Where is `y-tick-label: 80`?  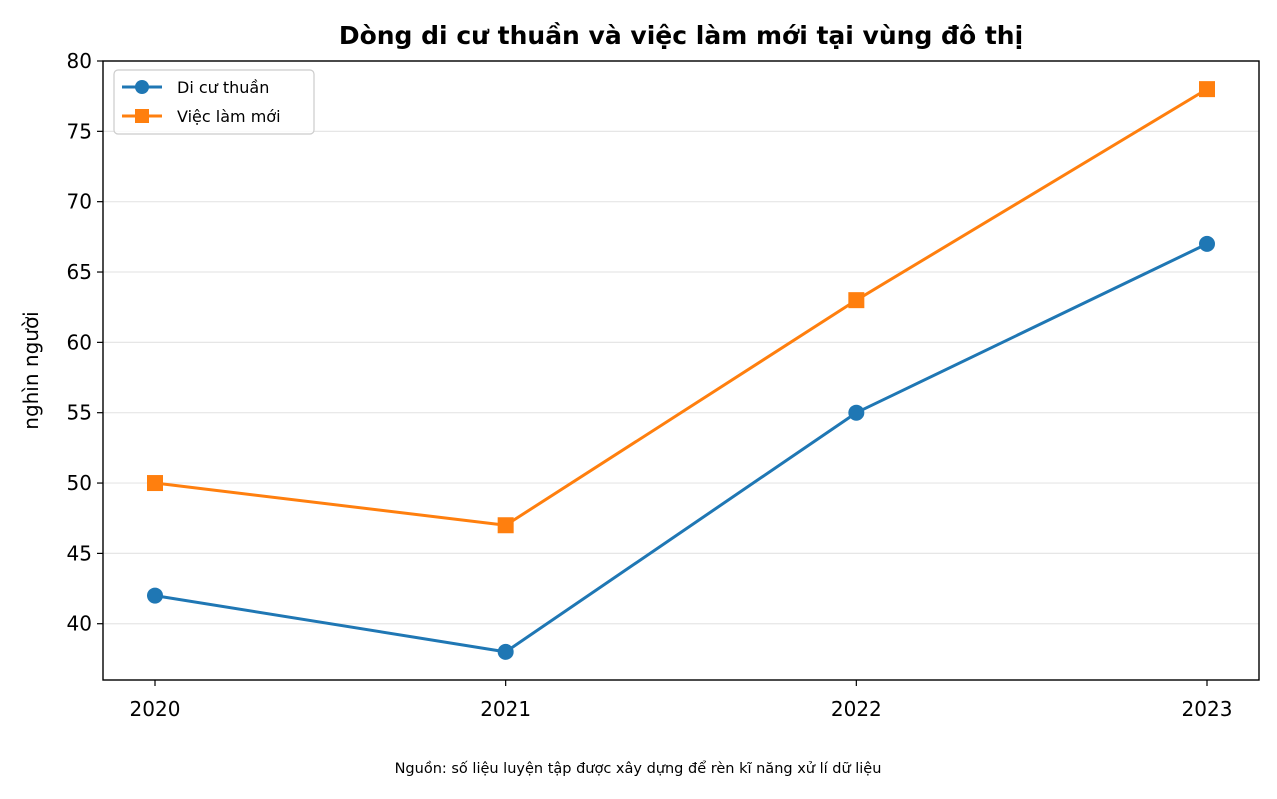
y-tick-label: 80 is located at coordinates (79, 61).